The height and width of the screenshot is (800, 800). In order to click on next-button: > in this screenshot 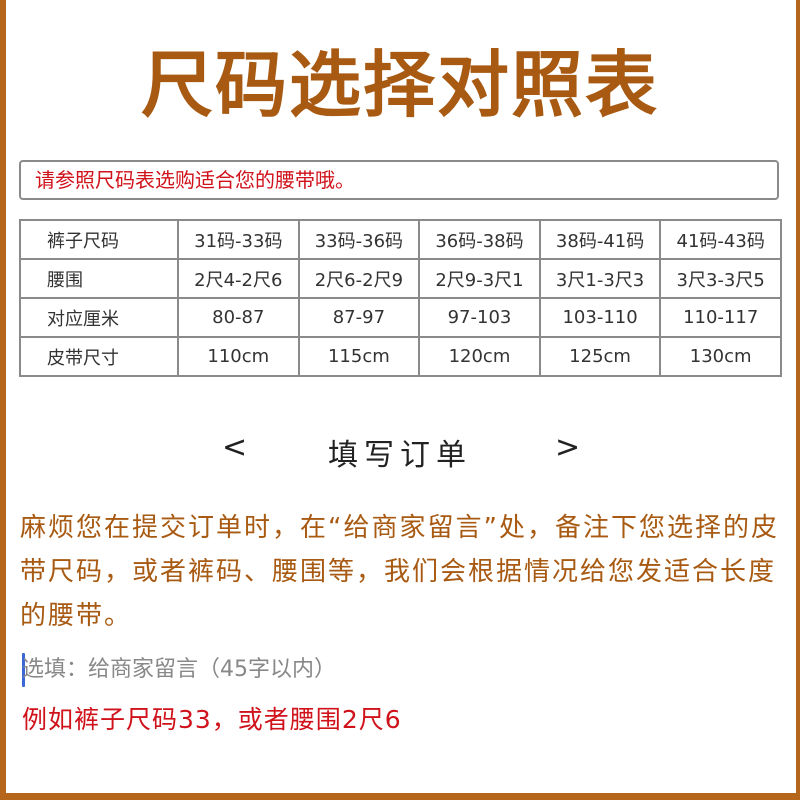, I will do `click(568, 447)`.